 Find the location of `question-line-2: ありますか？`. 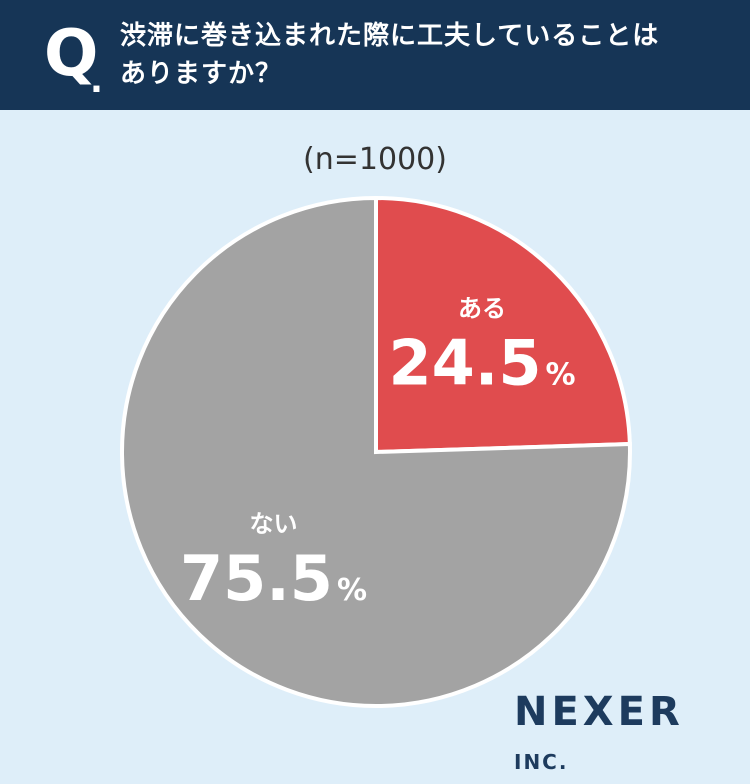

question-line-2: ありますか？ is located at coordinates (201, 74).